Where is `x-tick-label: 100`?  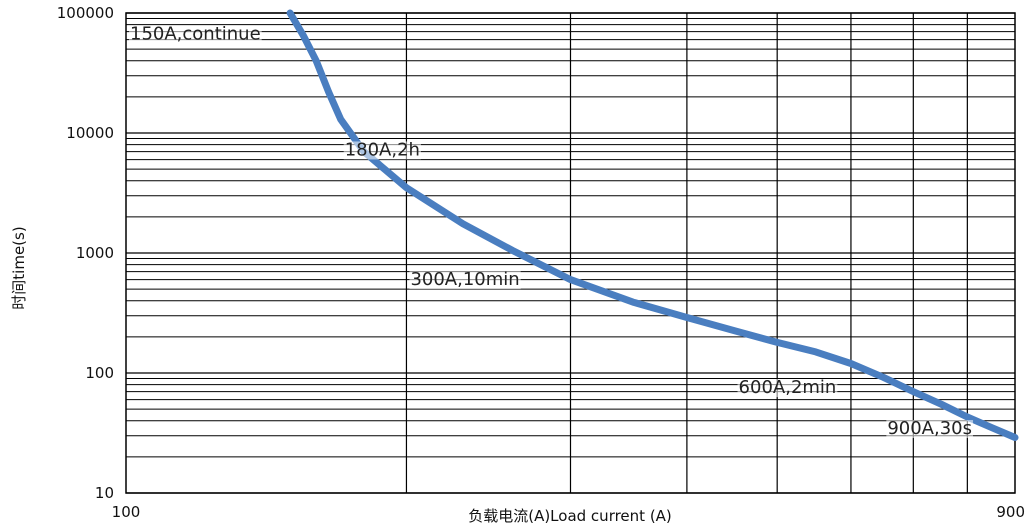 x-tick-label: 100 is located at coordinates (126, 512).